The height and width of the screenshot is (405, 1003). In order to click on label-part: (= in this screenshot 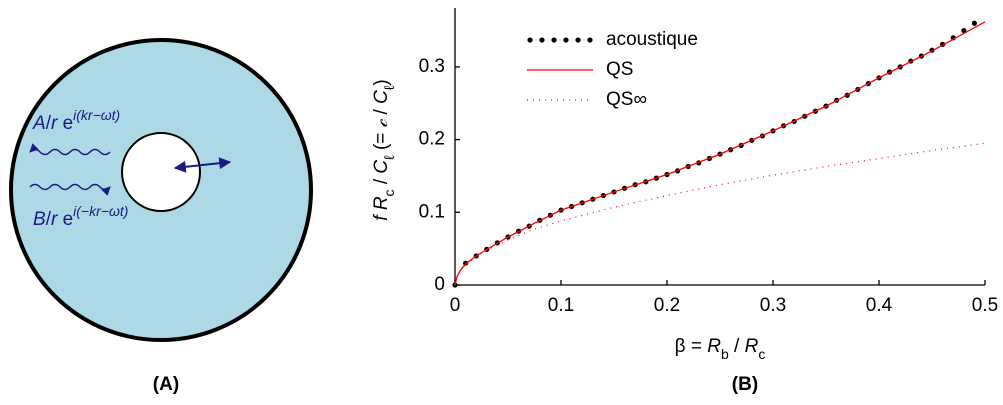, I will do `click(381, 141)`.